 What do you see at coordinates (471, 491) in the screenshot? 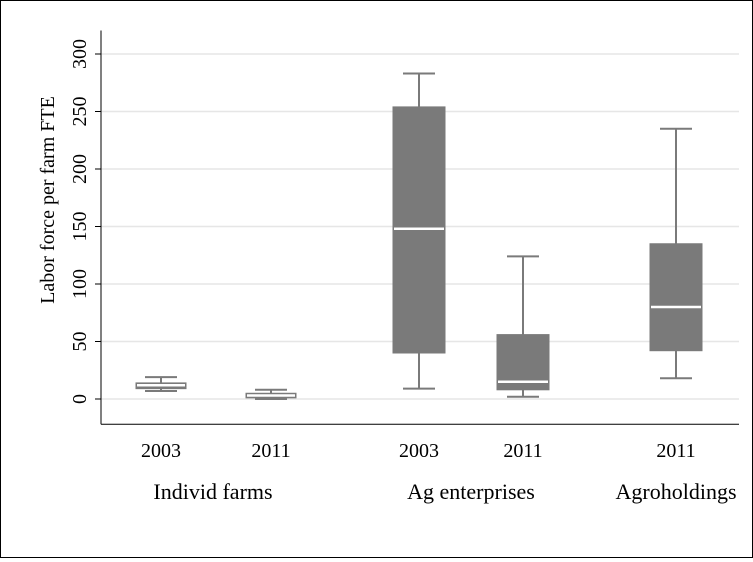
I see `group-label-1: Ag enterprises` at bounding box center [471, 491].